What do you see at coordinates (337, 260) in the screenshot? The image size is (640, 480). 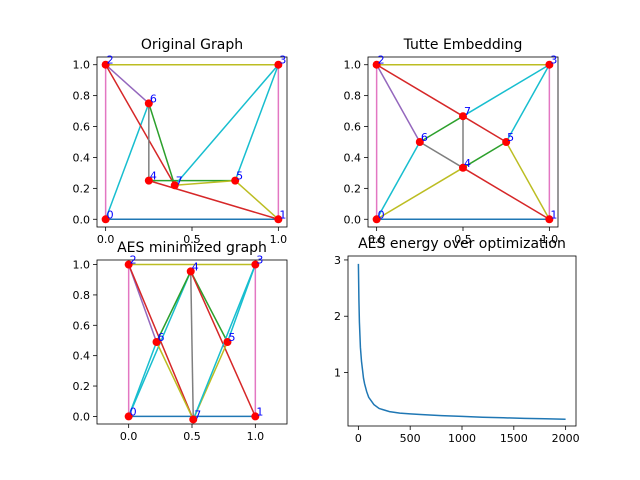 I see `y-tick-label: 3` at bounding box center [337, 260].